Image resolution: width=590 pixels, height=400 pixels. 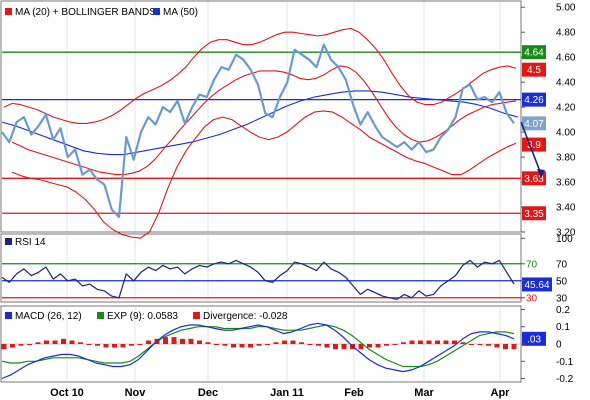 What do you see at coordinates (566, 133) in the screenshot?
I see `y-tick-label: 4.00` at bounding box center [566, 133].